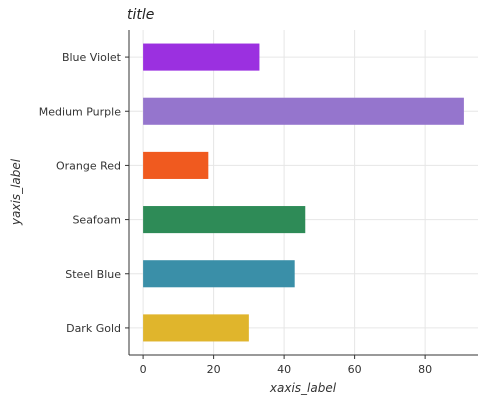 The height and width of the screenshot is (400, 484). What do you see at coordinates (140, 15) in the screenshot?
I see `chart-title: title` at bounding box center [140, 15].